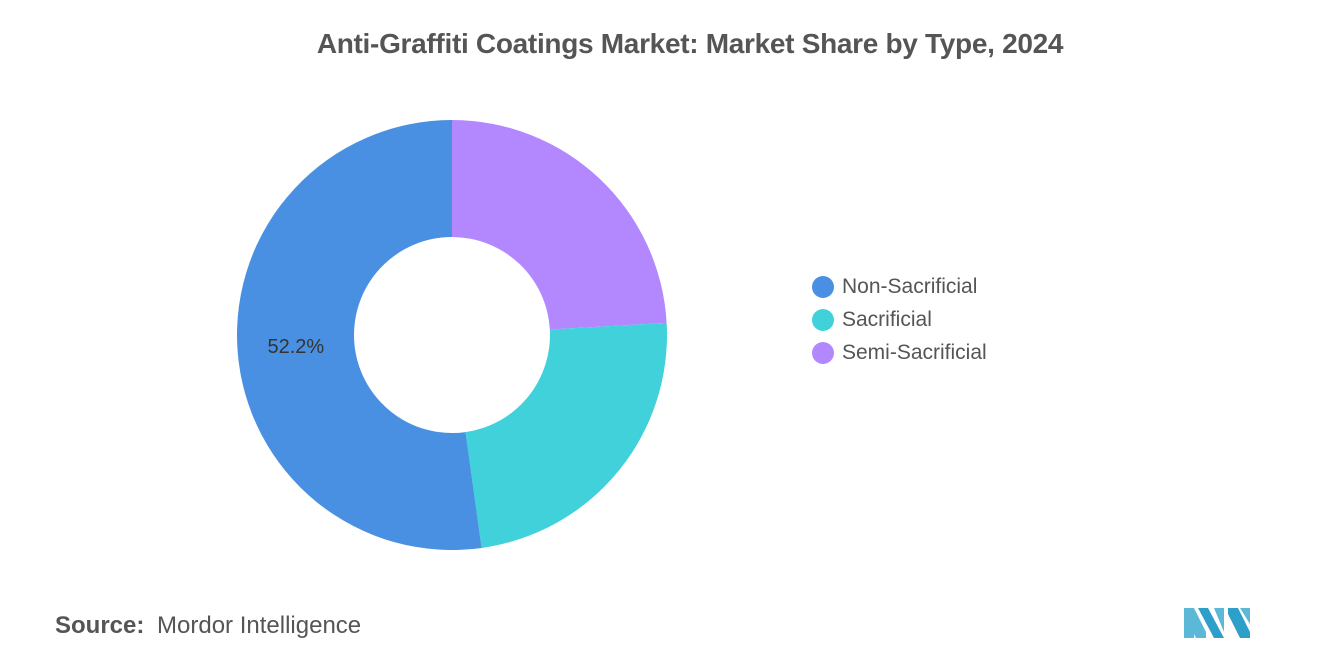  Describe the element at coordinates (559, 225) in the screenshot. I see `slice-semi-sacrificial` at that location.